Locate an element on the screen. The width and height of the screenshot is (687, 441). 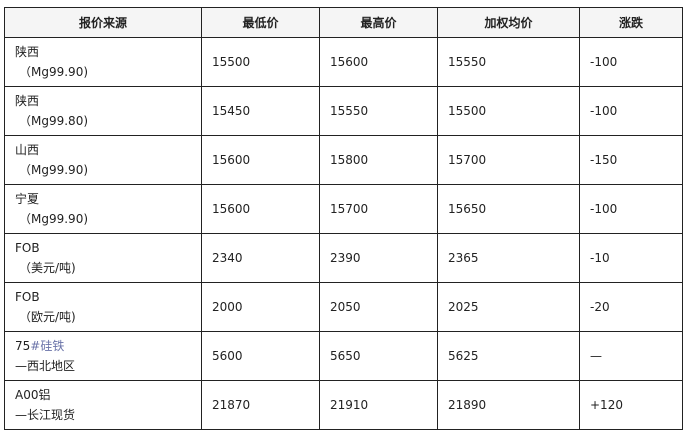
table-row: A00铝 —长江现货 21870 21910 21890 +120 is located at coordinates (343, 405).